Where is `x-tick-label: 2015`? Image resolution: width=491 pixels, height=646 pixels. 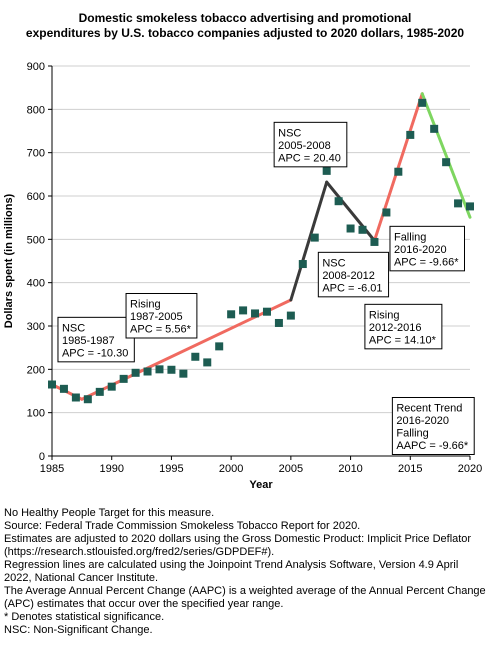 x-tick-label: 2015 is located at coordinates (410, 469).